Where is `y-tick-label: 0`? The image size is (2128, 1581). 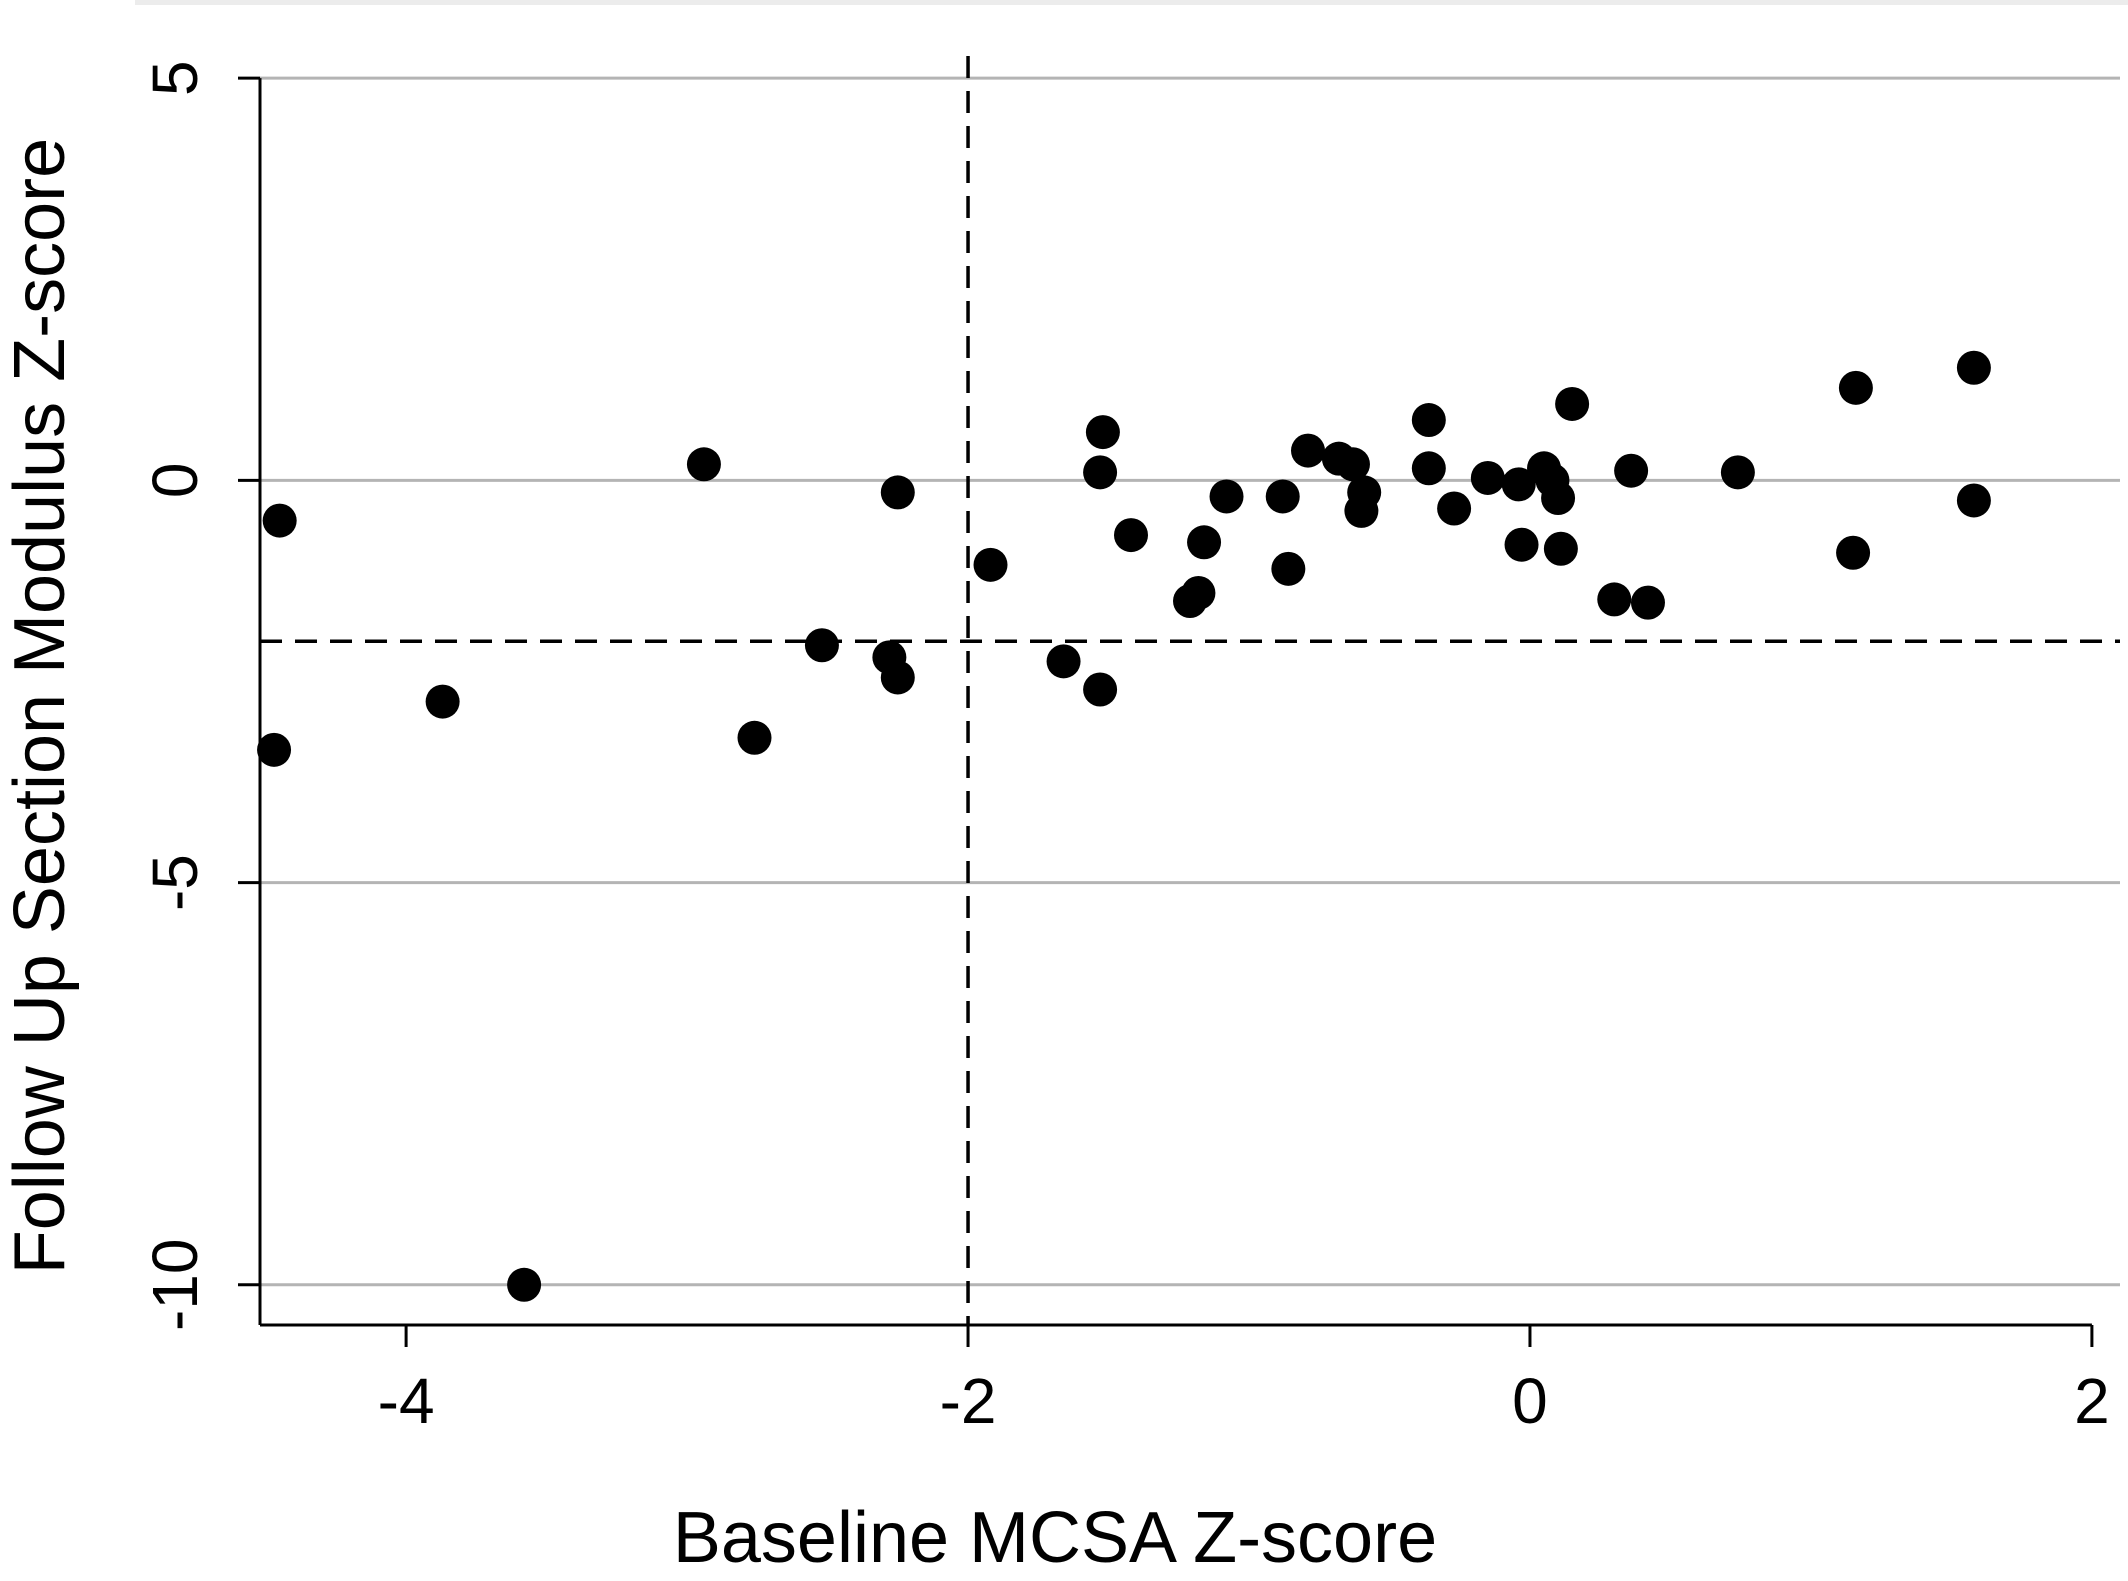 y-tick-label: 0 is located at coordinates (175, 481).